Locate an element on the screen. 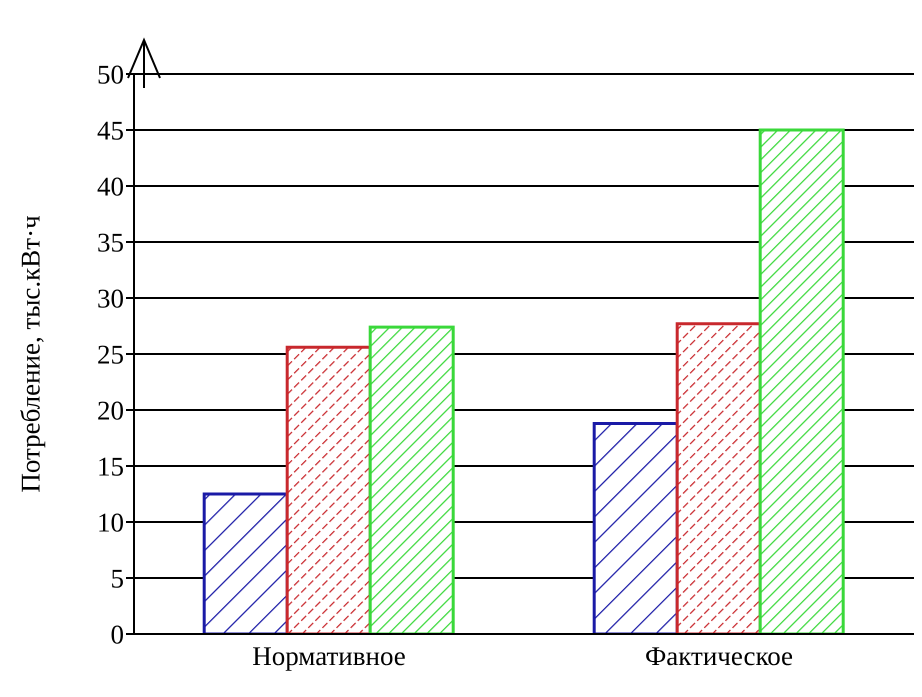 This screenshot has width=922, height=697. y-tick-label: 10 is located at coordinates (110, 523).